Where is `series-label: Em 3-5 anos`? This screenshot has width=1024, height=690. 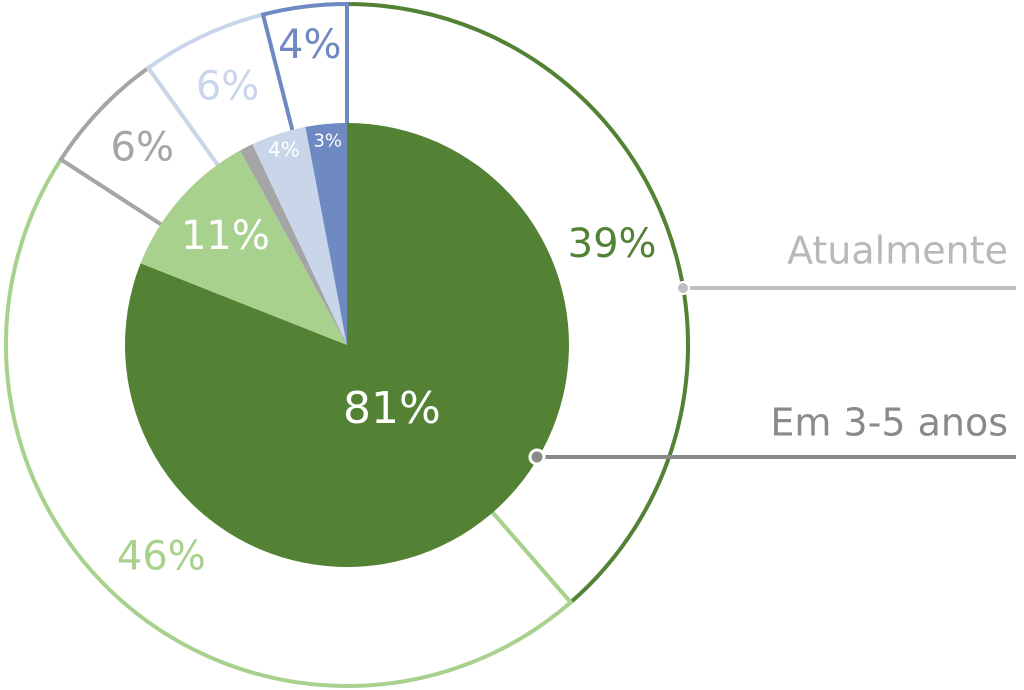
series-label: Em 3-5 anos is located at coordinates (889, 423).